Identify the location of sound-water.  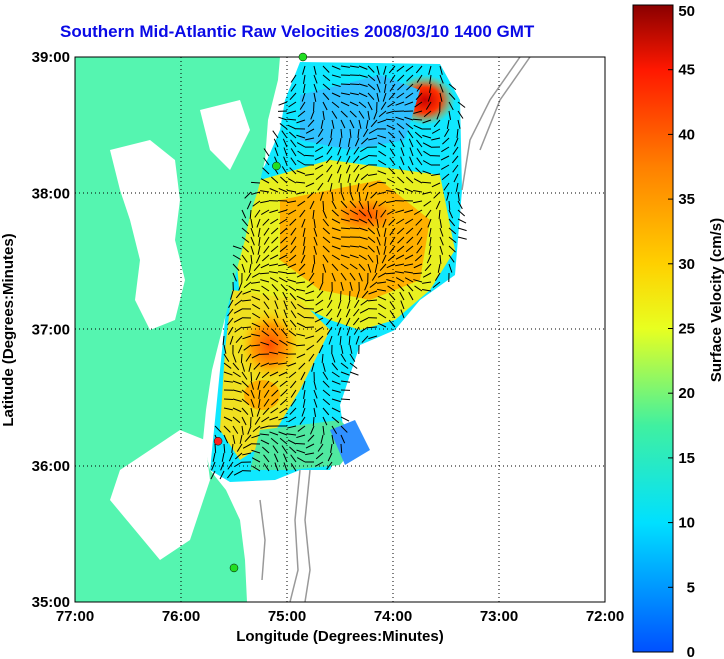
(160, 495).